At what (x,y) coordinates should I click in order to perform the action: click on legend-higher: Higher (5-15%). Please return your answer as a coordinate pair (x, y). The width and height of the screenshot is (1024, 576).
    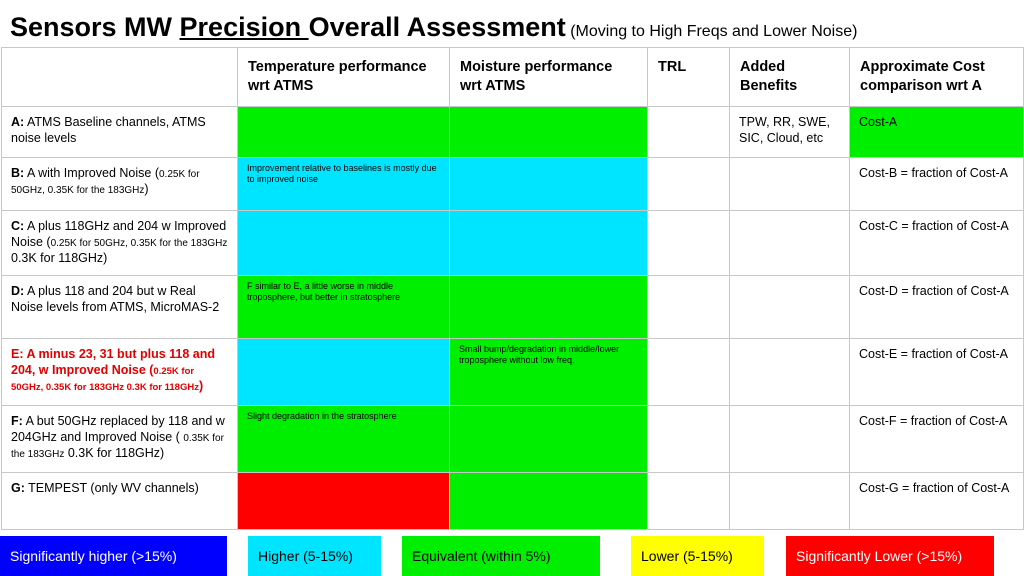
    Looking at the image, I should click on (314, 556).